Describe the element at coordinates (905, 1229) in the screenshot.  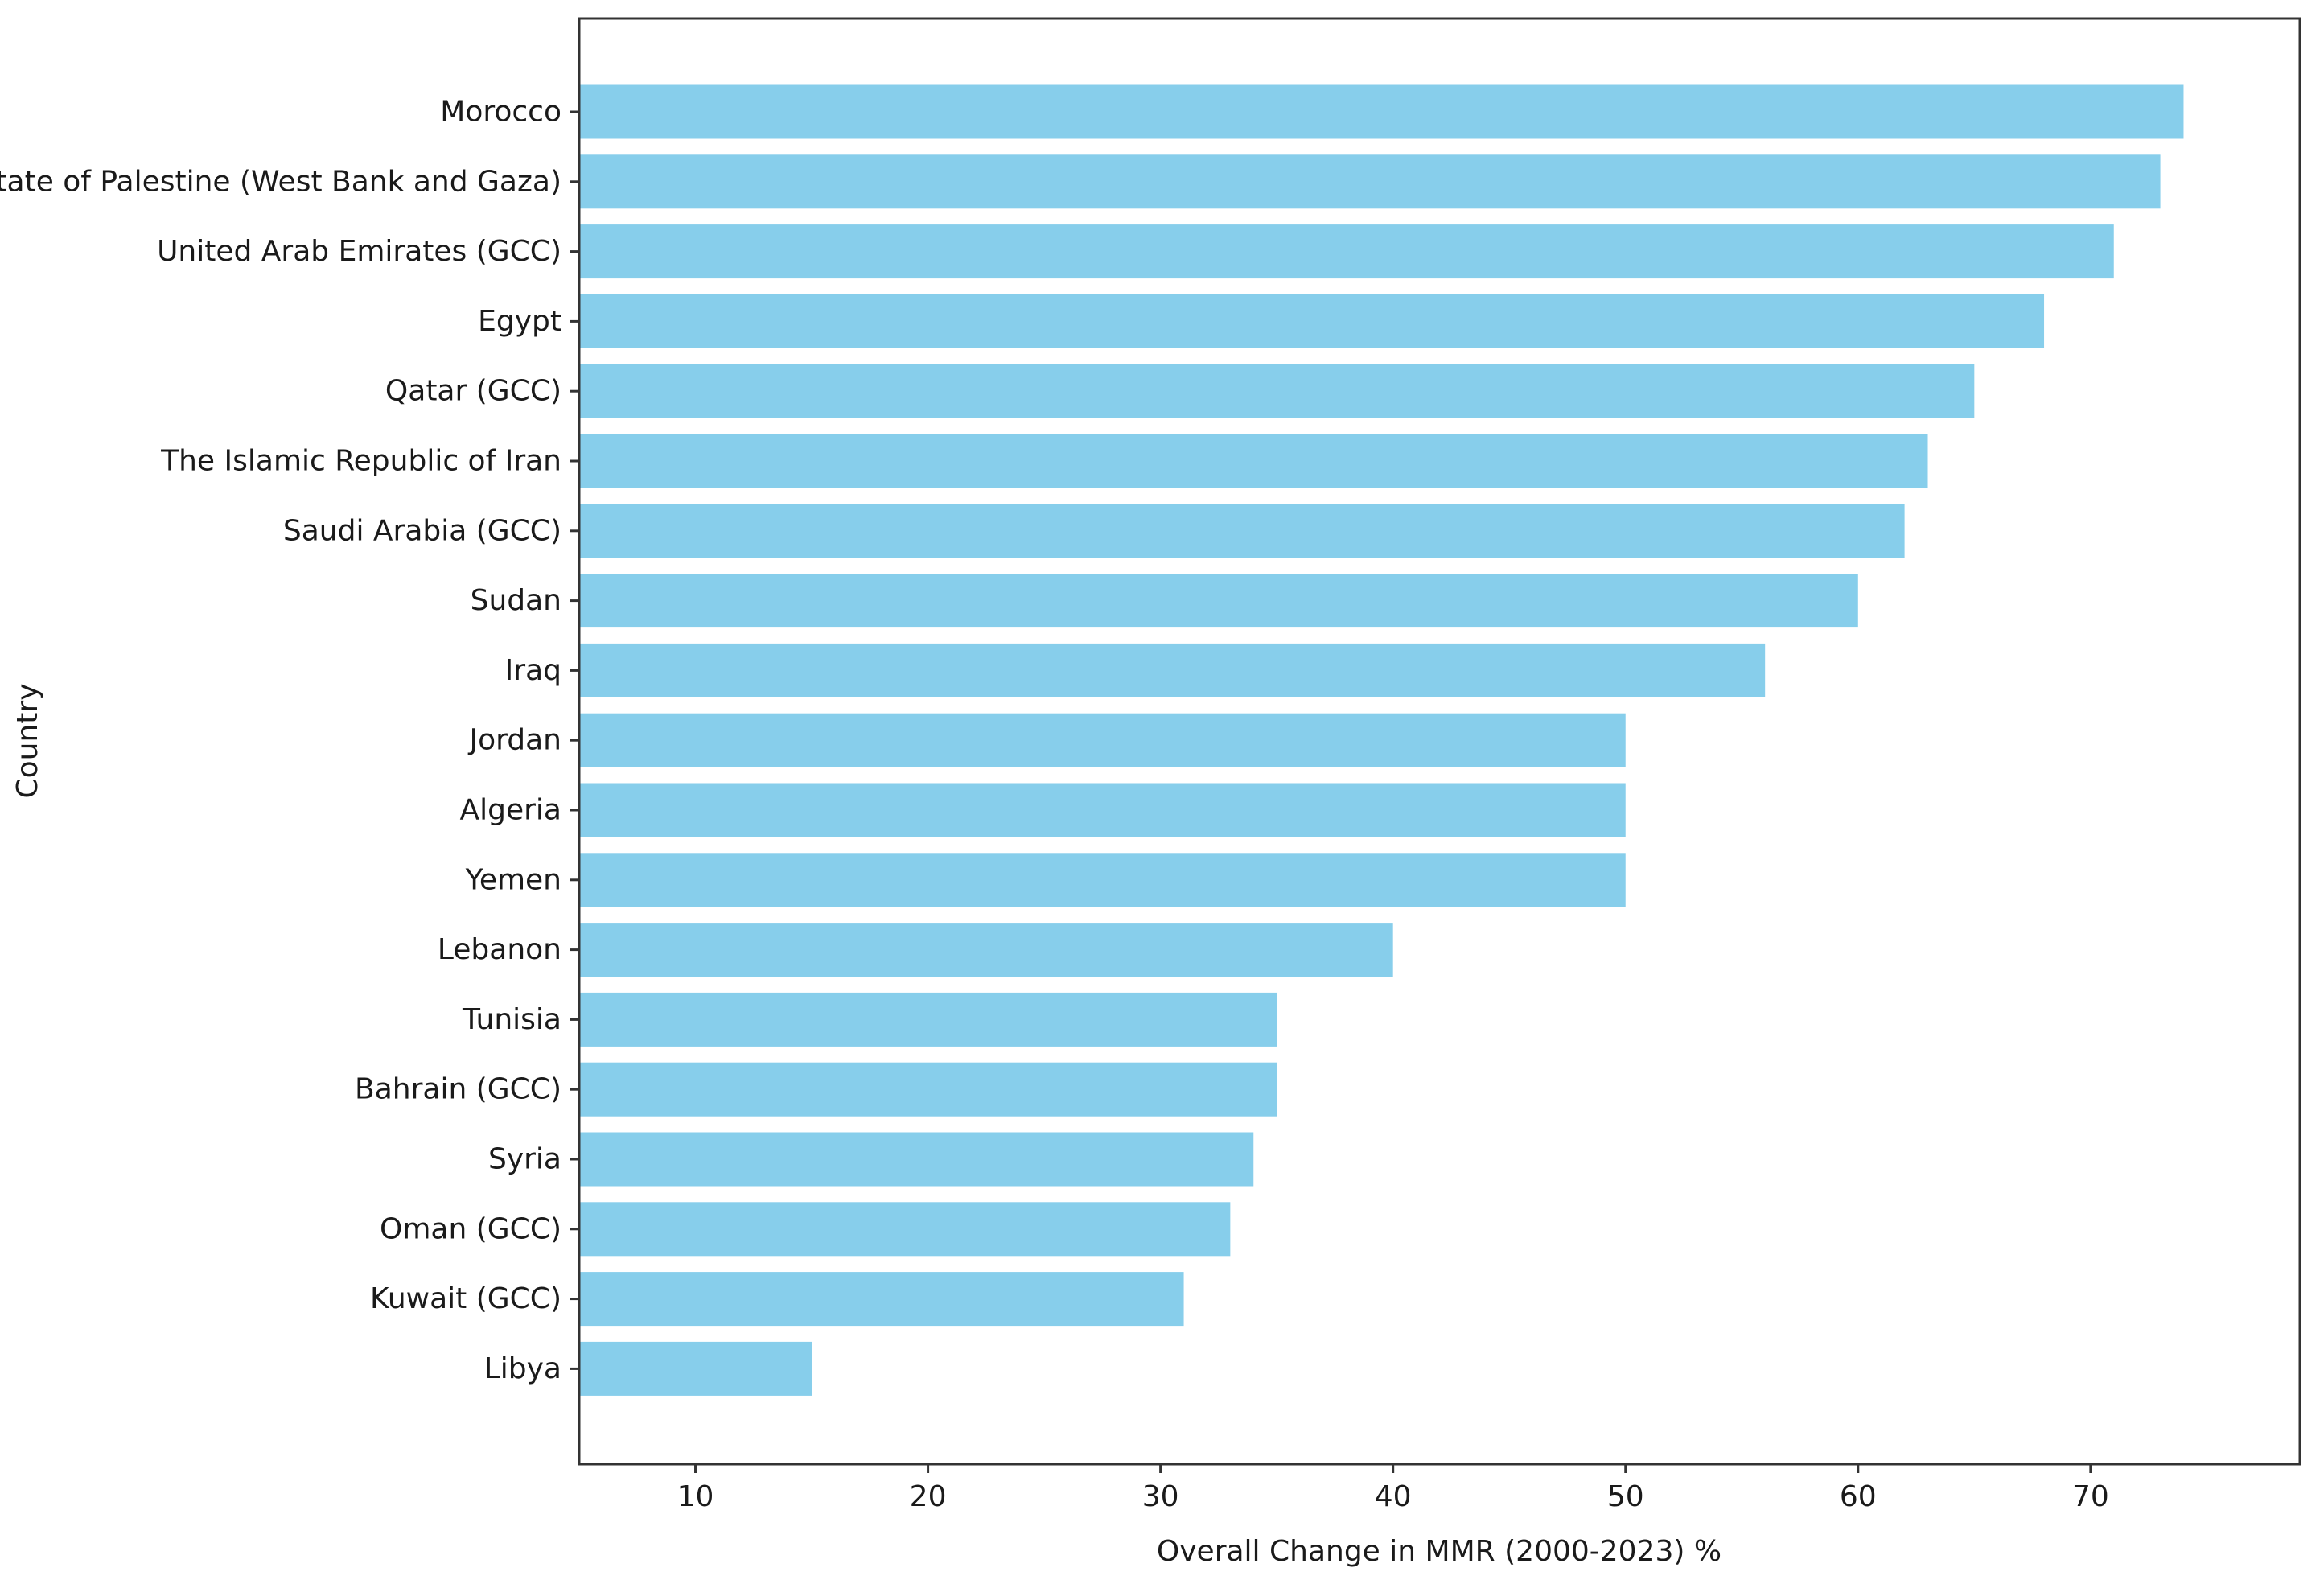
I see `bar-oman-gcc` at that location.